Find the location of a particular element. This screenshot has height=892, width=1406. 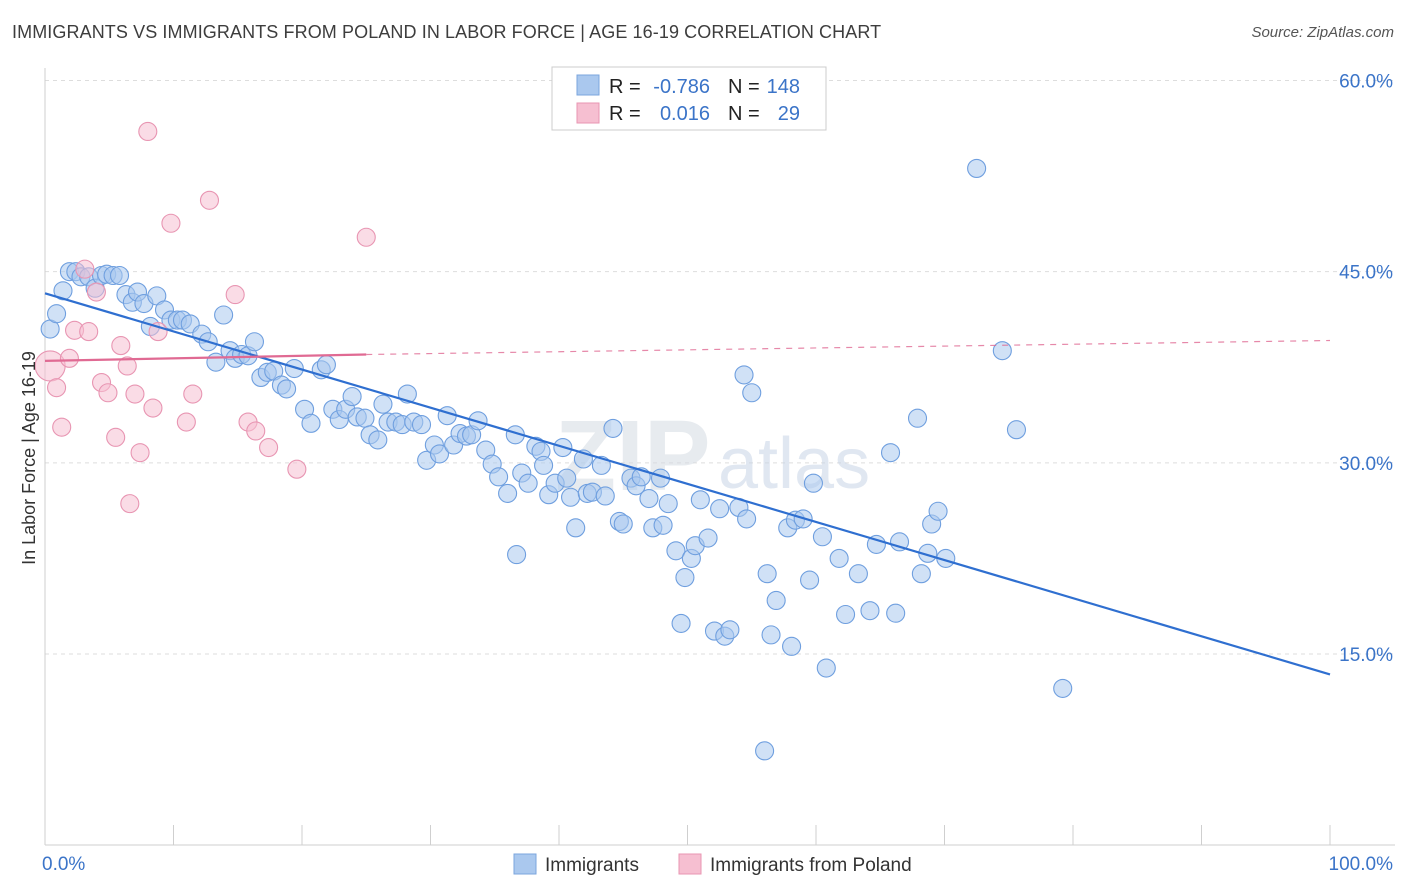

bottom-legend-swatch-immigrants is located at coordinates (525, 864).